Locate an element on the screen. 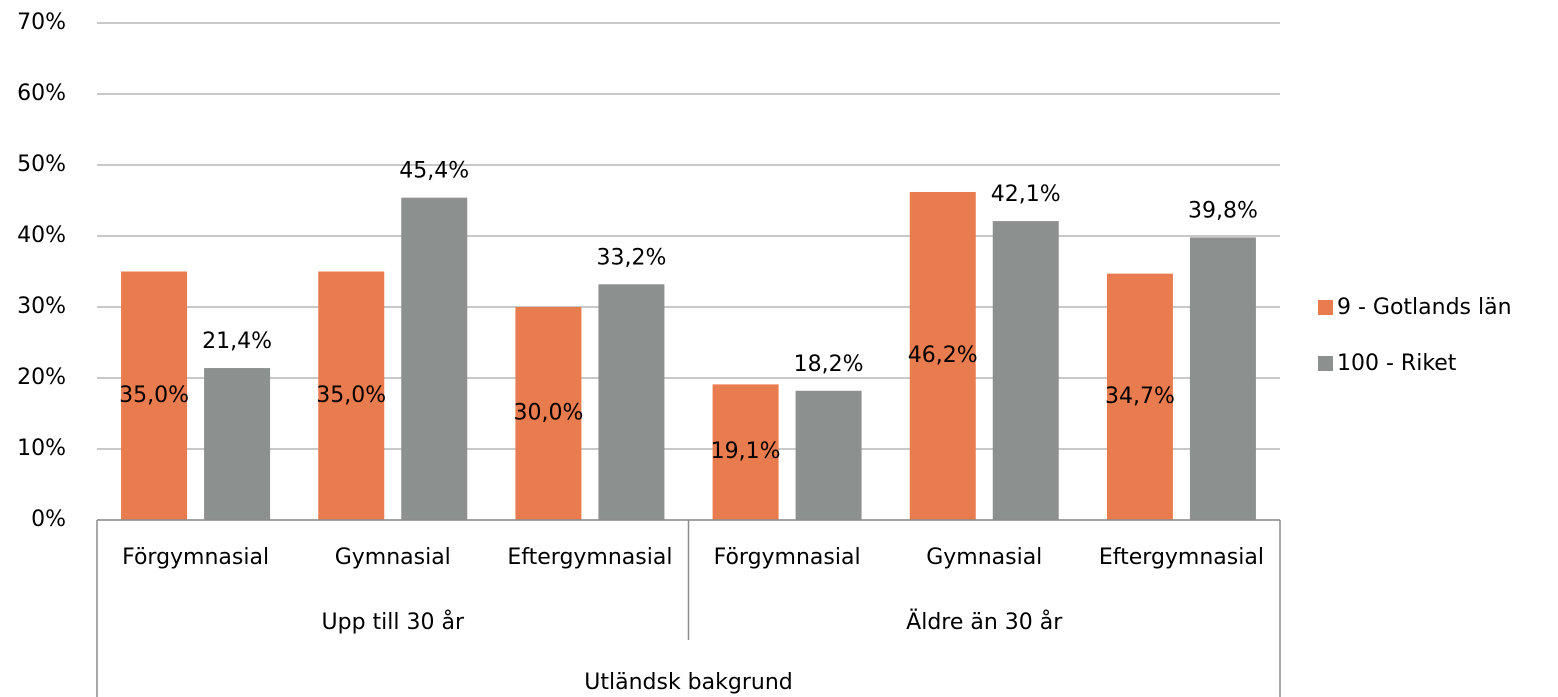 The height and width of the screenshot is (697, 1558). data-label: 21,4% is located at coordinates (237, 341).